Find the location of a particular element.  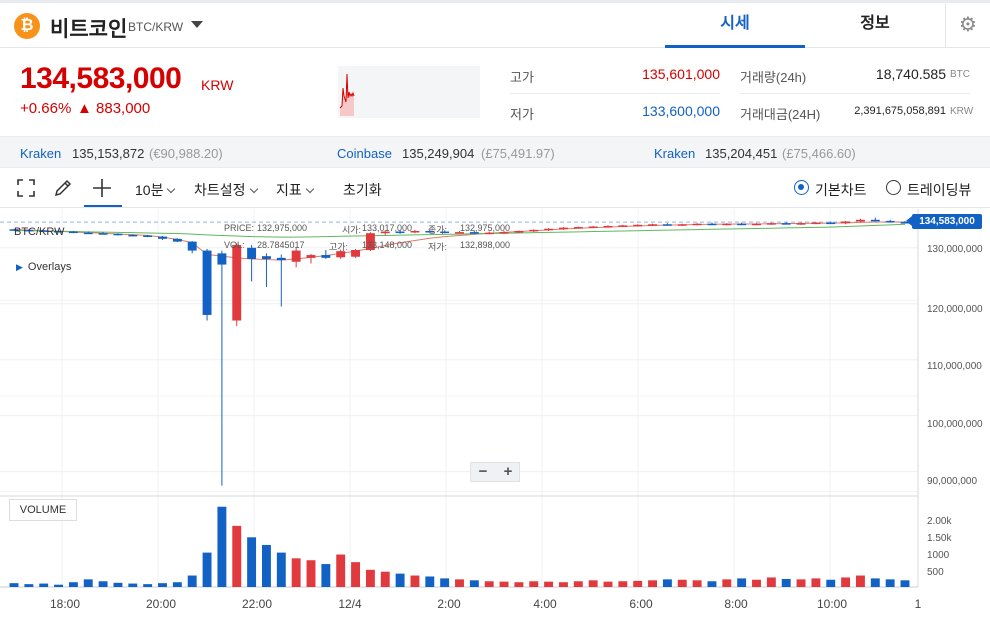

tradingview-label: 트레이딩뷰 is located at coordinates (939, 190).